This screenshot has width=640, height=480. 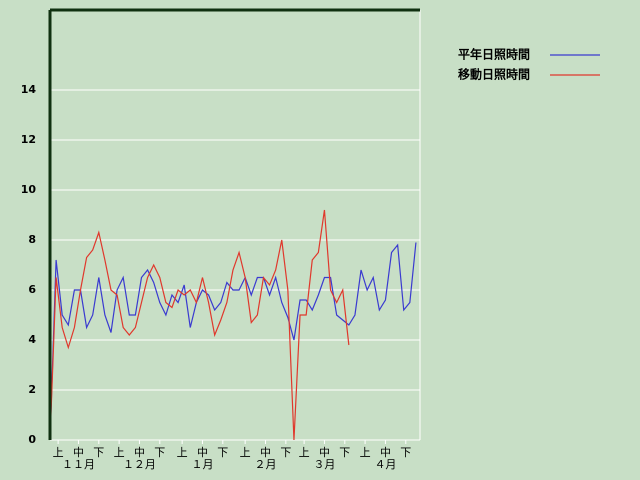 What do you see at coordinates (32, 239) in the screenshot?
I see `y-tick-label: 8` at bounding box center [32, 239].